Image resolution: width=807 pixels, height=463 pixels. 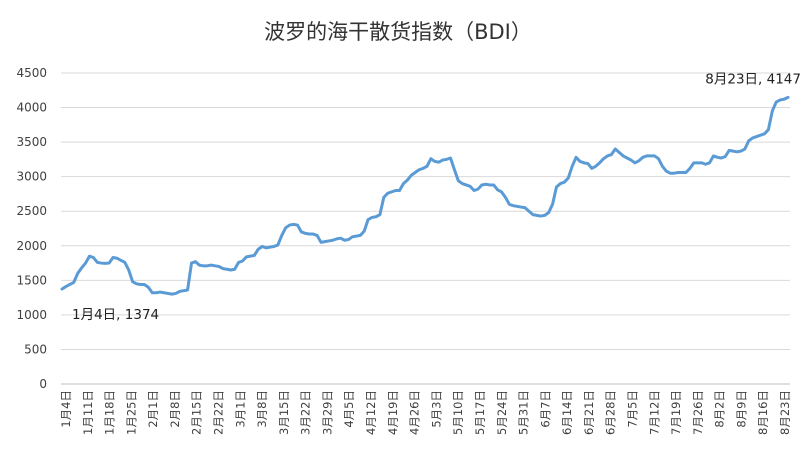 What do you see at coordinates (611, 412) in the screenshot?
I see `x-tick-label: 6月28日` at bounding box center [611, 412].